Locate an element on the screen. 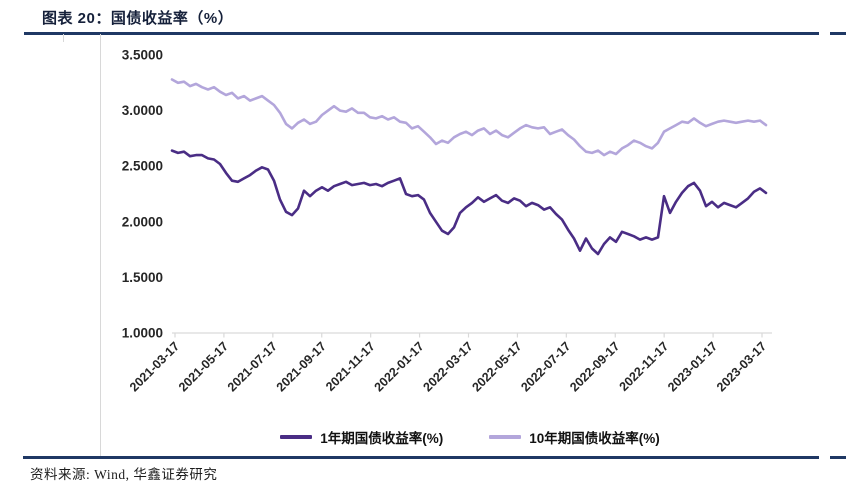 This screenshot has height=485, width=846. legend-line-1y-swatch is located at coordinates (296, 437).